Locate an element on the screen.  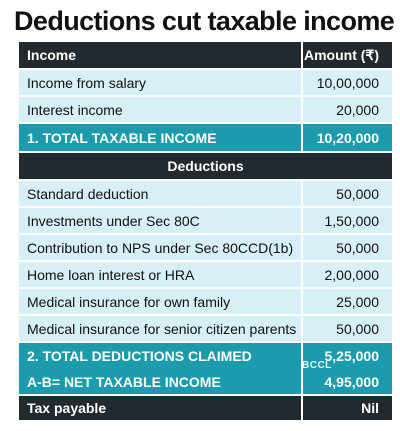
deductions-header-row: Deductions is located at coordinates (205, 166).